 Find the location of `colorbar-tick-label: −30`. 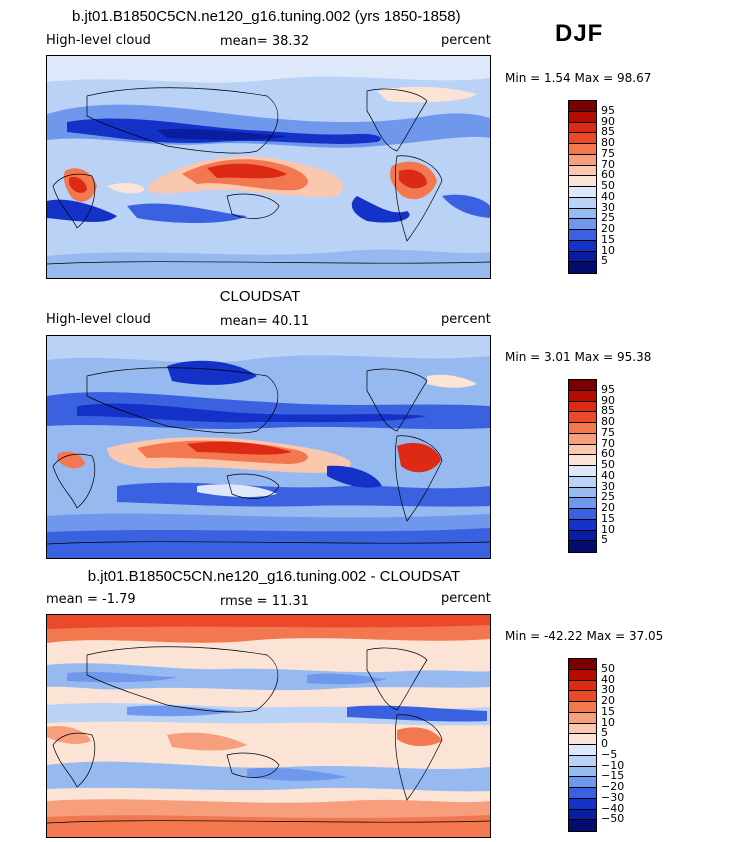

colorbar-tick-label: −30 is located at coordinates (613, 797).